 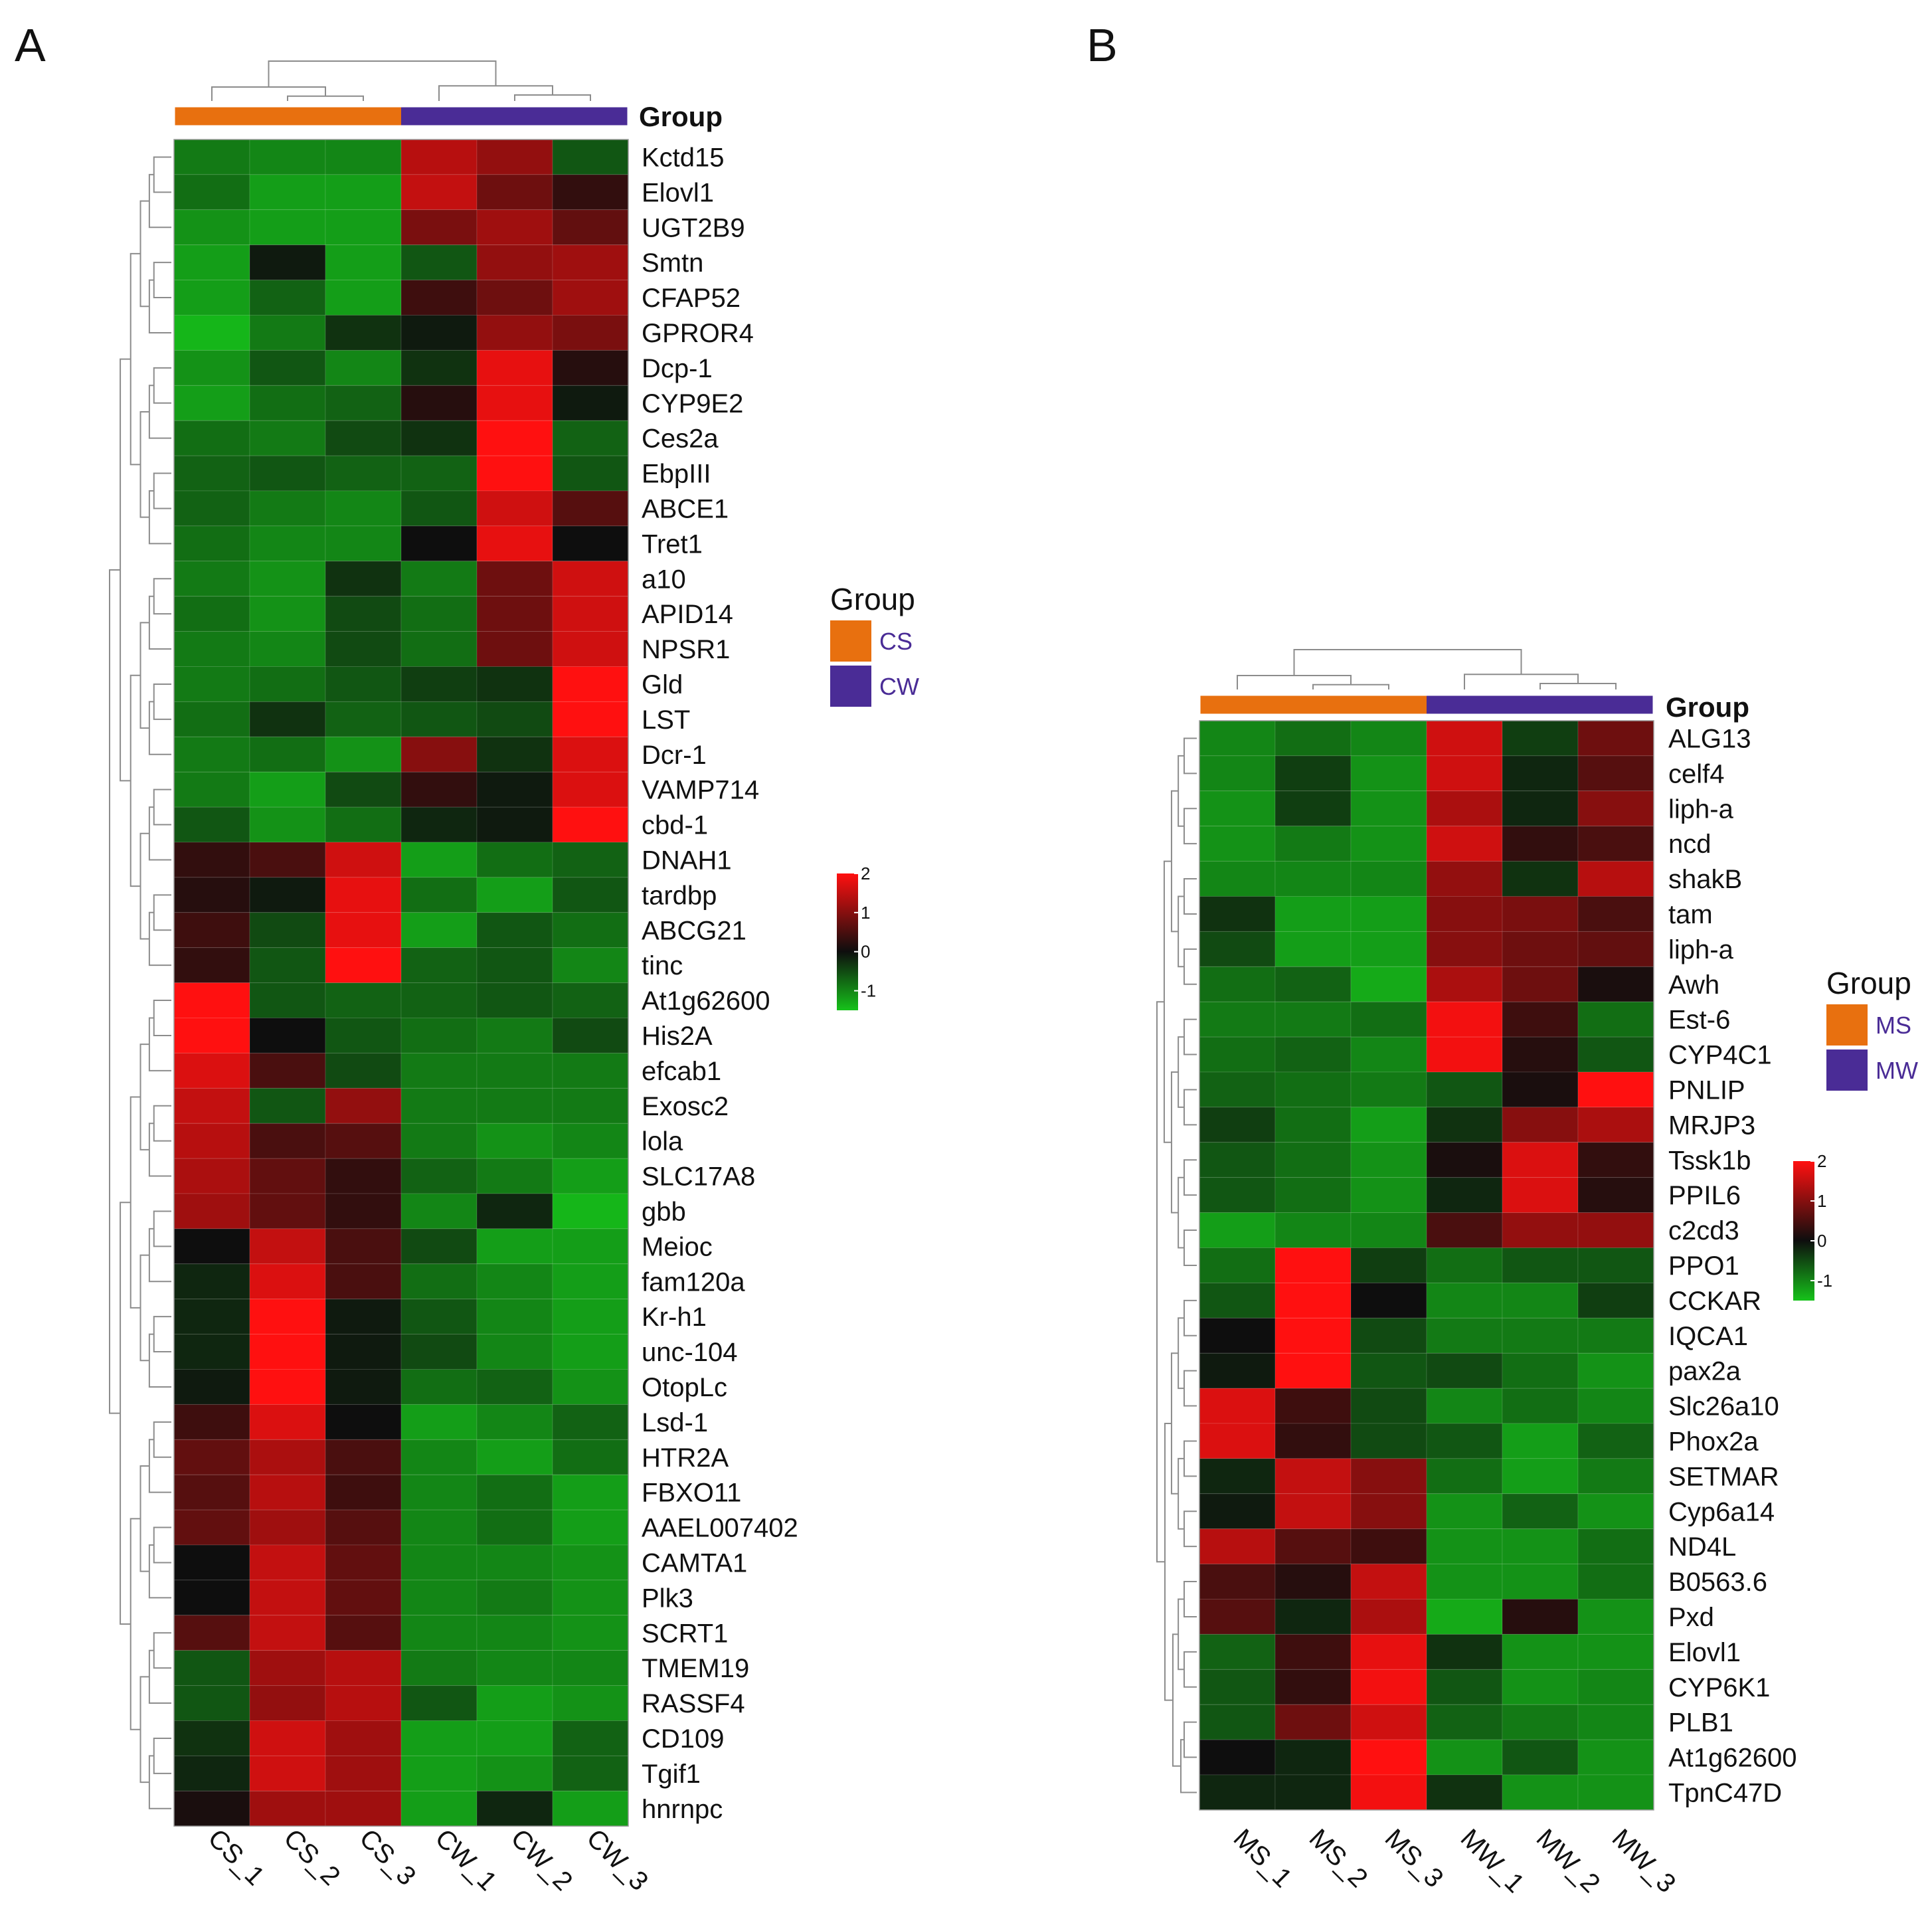 What do you see at coordinates (688, 614) in the screenshot?
I see `row-label: APID14` at bounding box center [688, 614].